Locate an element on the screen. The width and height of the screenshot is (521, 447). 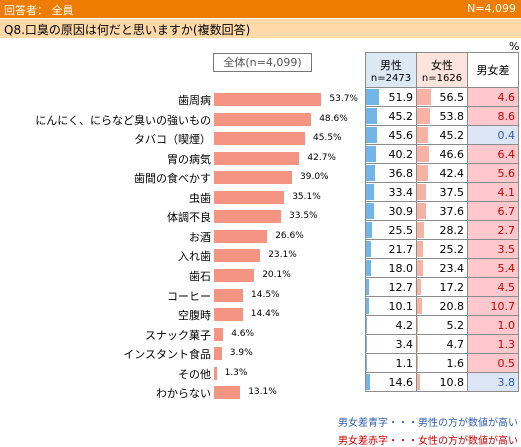
category-label: 胃の病気 is located at coordinates (189, 159).